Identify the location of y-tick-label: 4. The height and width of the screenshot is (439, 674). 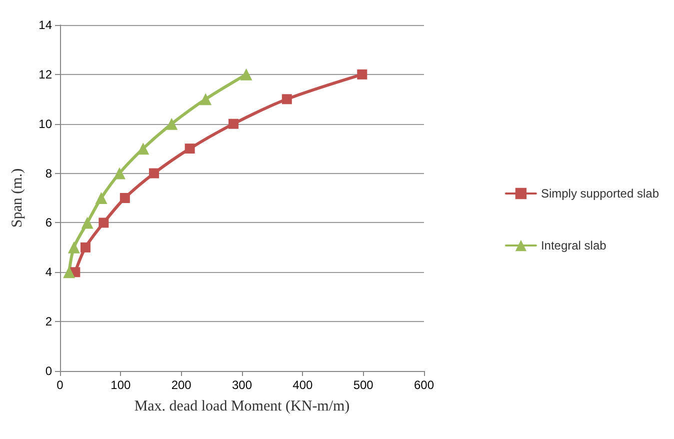
(48, 272).